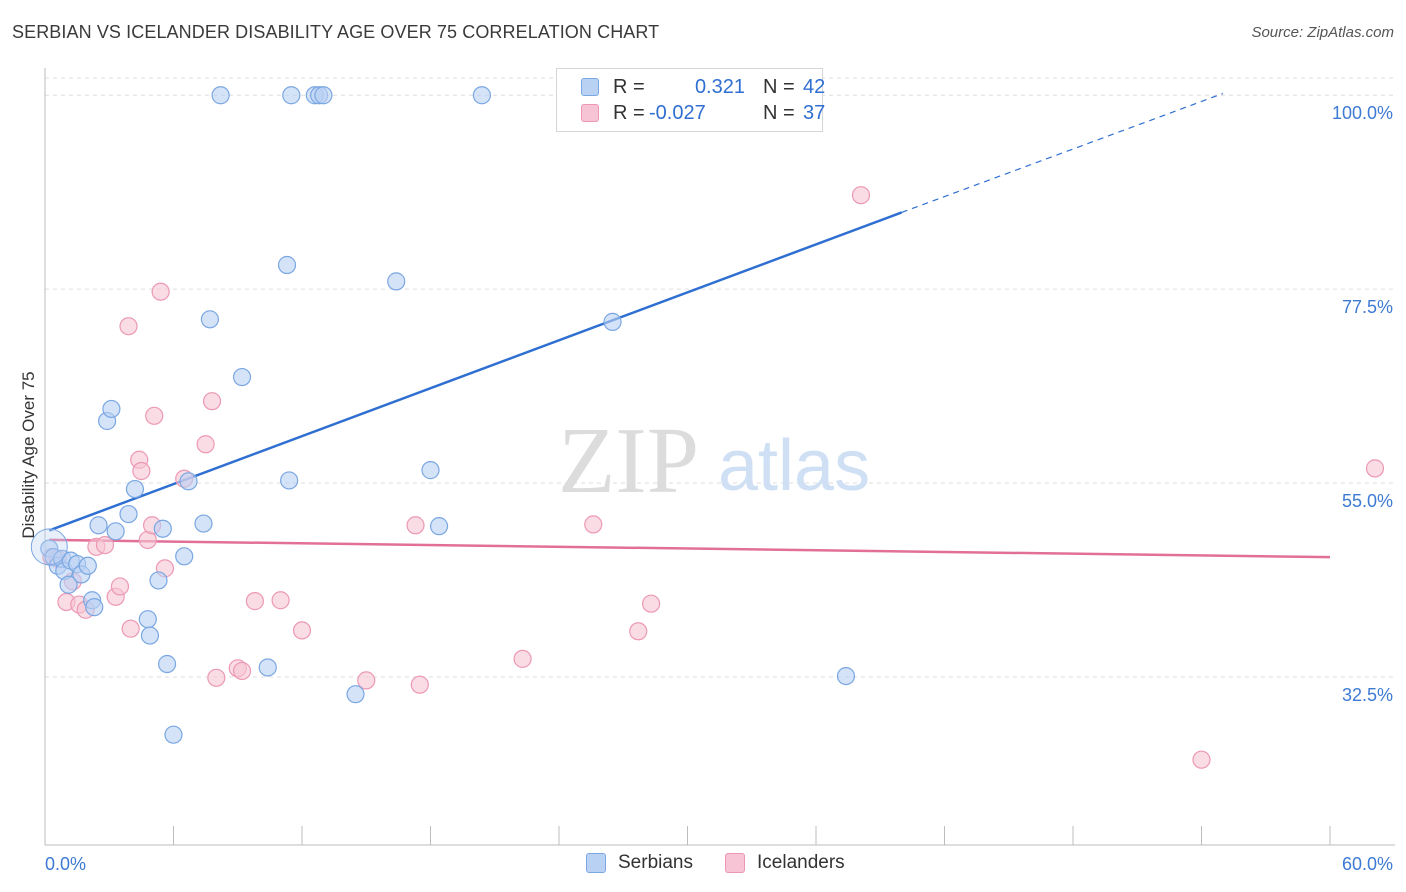 The width and height of the screenshot is (1406, 892). I want to click on legend-row-serbians: R = 0.321 N = 42, so click(703, 87).